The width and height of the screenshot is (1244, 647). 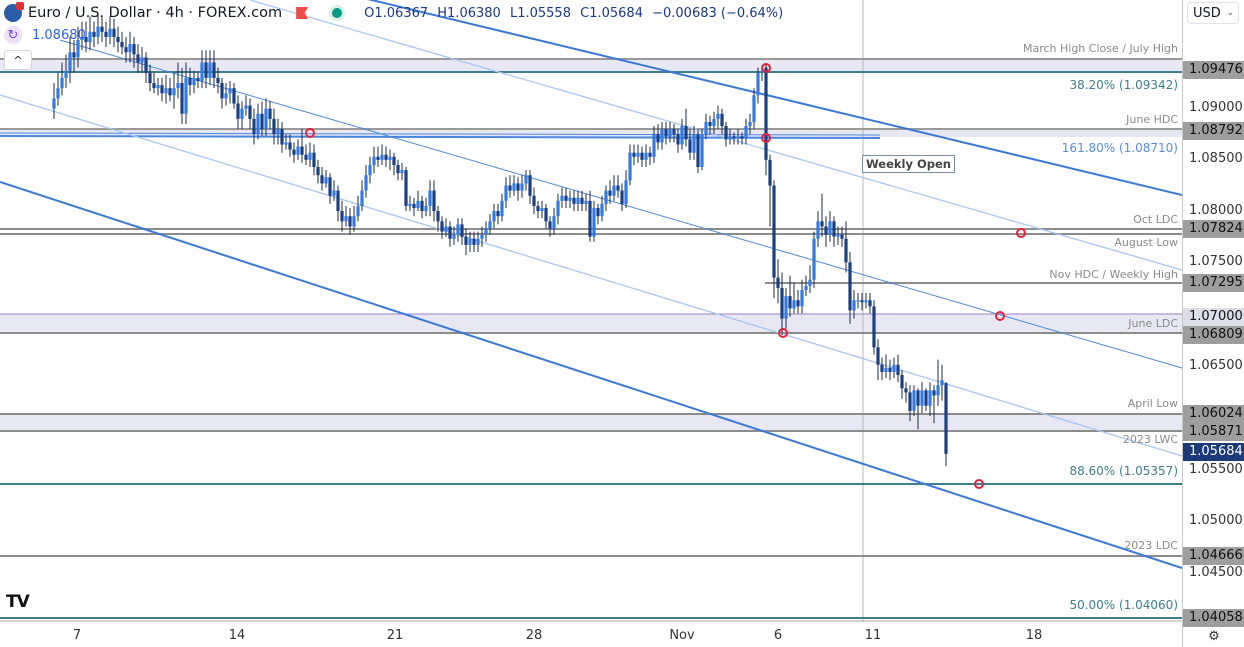 I want to click on price-label: 1.08792, so click(x=1213, y=131).